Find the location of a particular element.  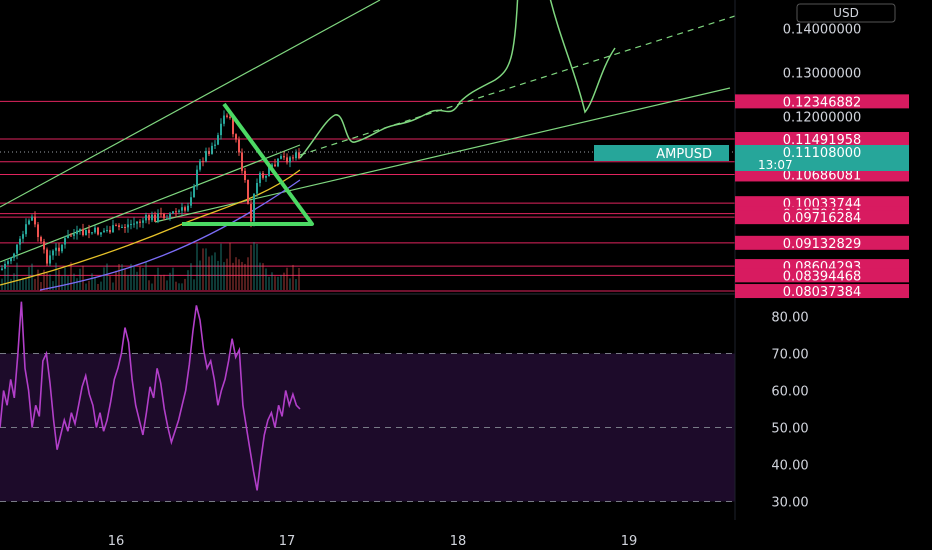

price-badge is located at coordinates (822, 158).